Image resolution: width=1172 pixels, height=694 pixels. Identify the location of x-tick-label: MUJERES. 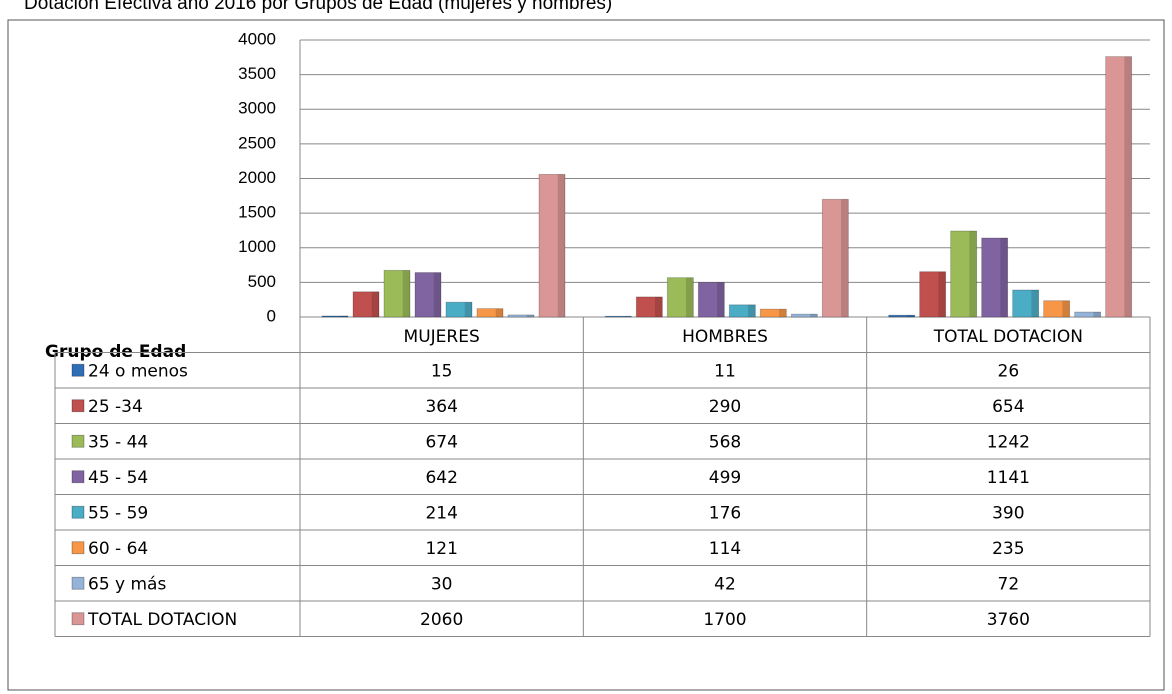
(442, 337).